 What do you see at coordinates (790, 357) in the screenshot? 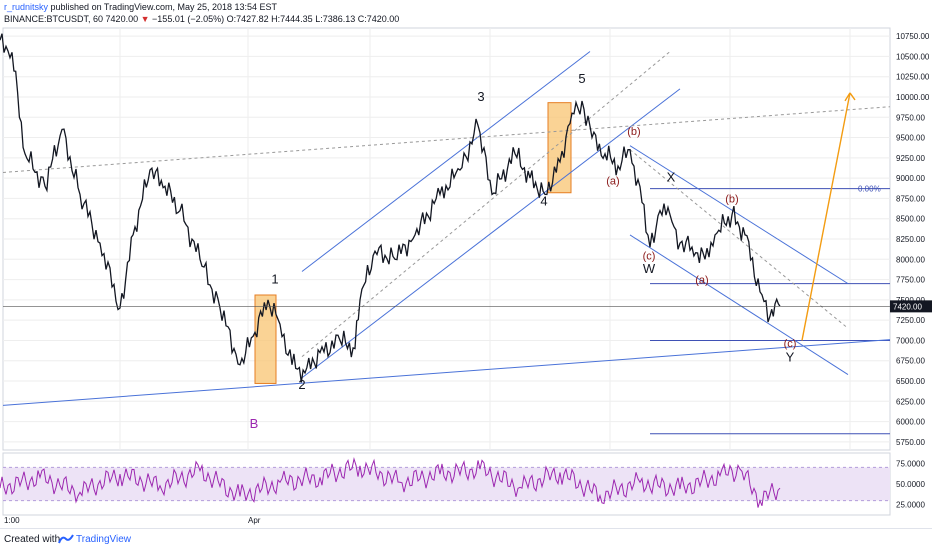
I see `wave-label: Y` at bounding box center [790, 357].